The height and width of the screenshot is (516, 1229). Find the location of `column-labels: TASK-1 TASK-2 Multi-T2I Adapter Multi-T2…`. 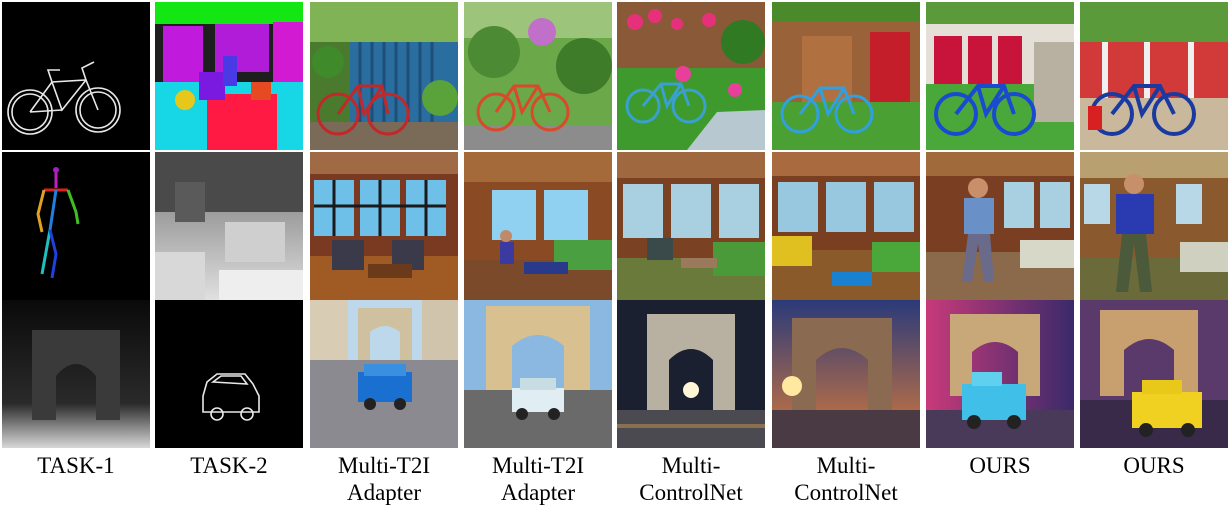

column-labels: TASK-1 TASK-2 Multi-T2I Adapter Multi-T2… is located at coordinates (614, 484).